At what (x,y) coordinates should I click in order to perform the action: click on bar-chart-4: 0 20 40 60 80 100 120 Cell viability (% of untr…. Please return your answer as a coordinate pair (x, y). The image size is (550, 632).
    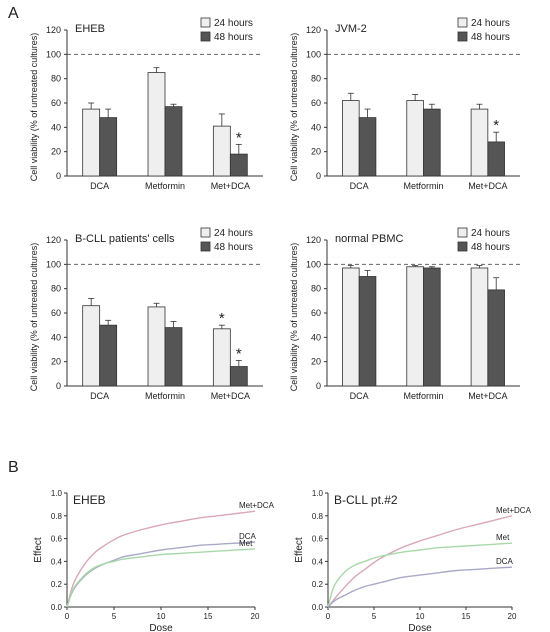
    Looking at the image, I should click on (404, 314).